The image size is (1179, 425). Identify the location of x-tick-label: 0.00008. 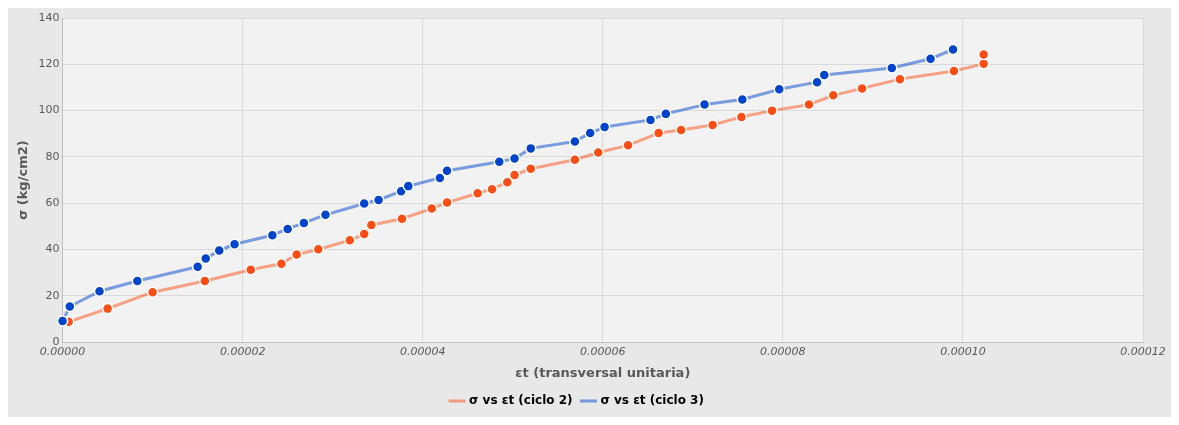
(783, 351).